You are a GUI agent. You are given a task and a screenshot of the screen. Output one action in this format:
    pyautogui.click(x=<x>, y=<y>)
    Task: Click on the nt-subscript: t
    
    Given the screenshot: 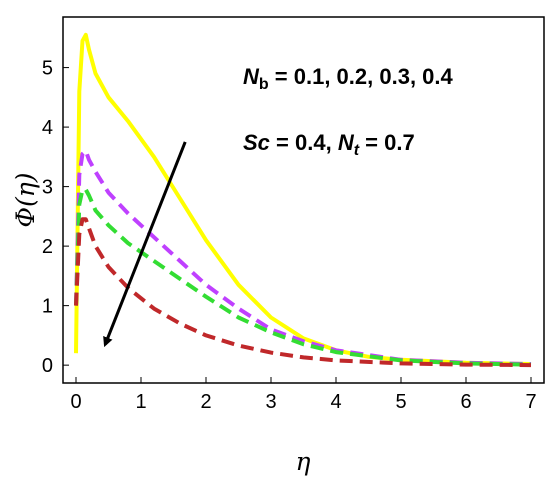 What is the action you would take?
    pyautogui.click(x=357, y=150)
    